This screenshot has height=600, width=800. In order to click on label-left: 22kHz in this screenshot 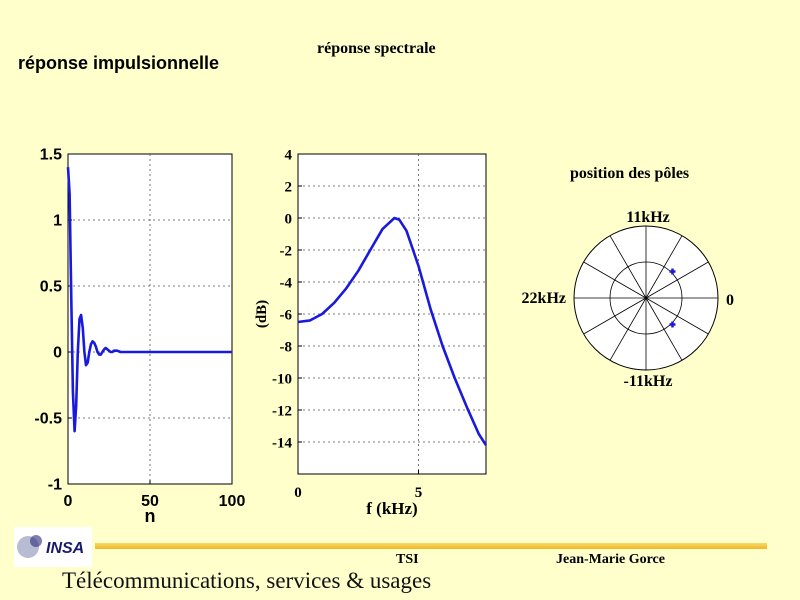, I will do `click(544, 298)`.